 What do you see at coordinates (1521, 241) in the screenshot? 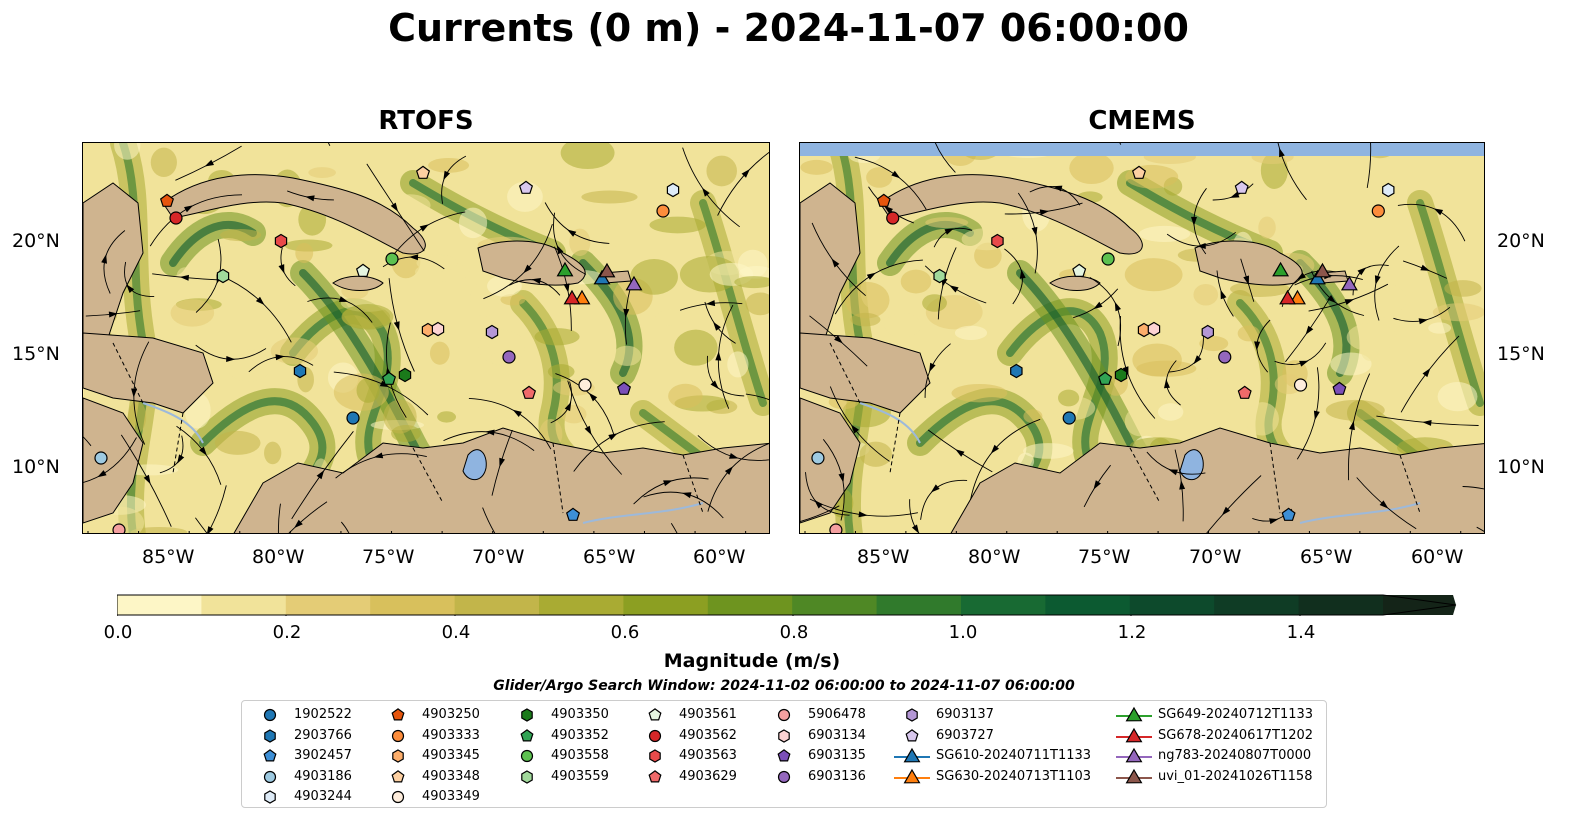
I see `lat-label-20n-right: 20°N` at bounding box center [1521, 241].